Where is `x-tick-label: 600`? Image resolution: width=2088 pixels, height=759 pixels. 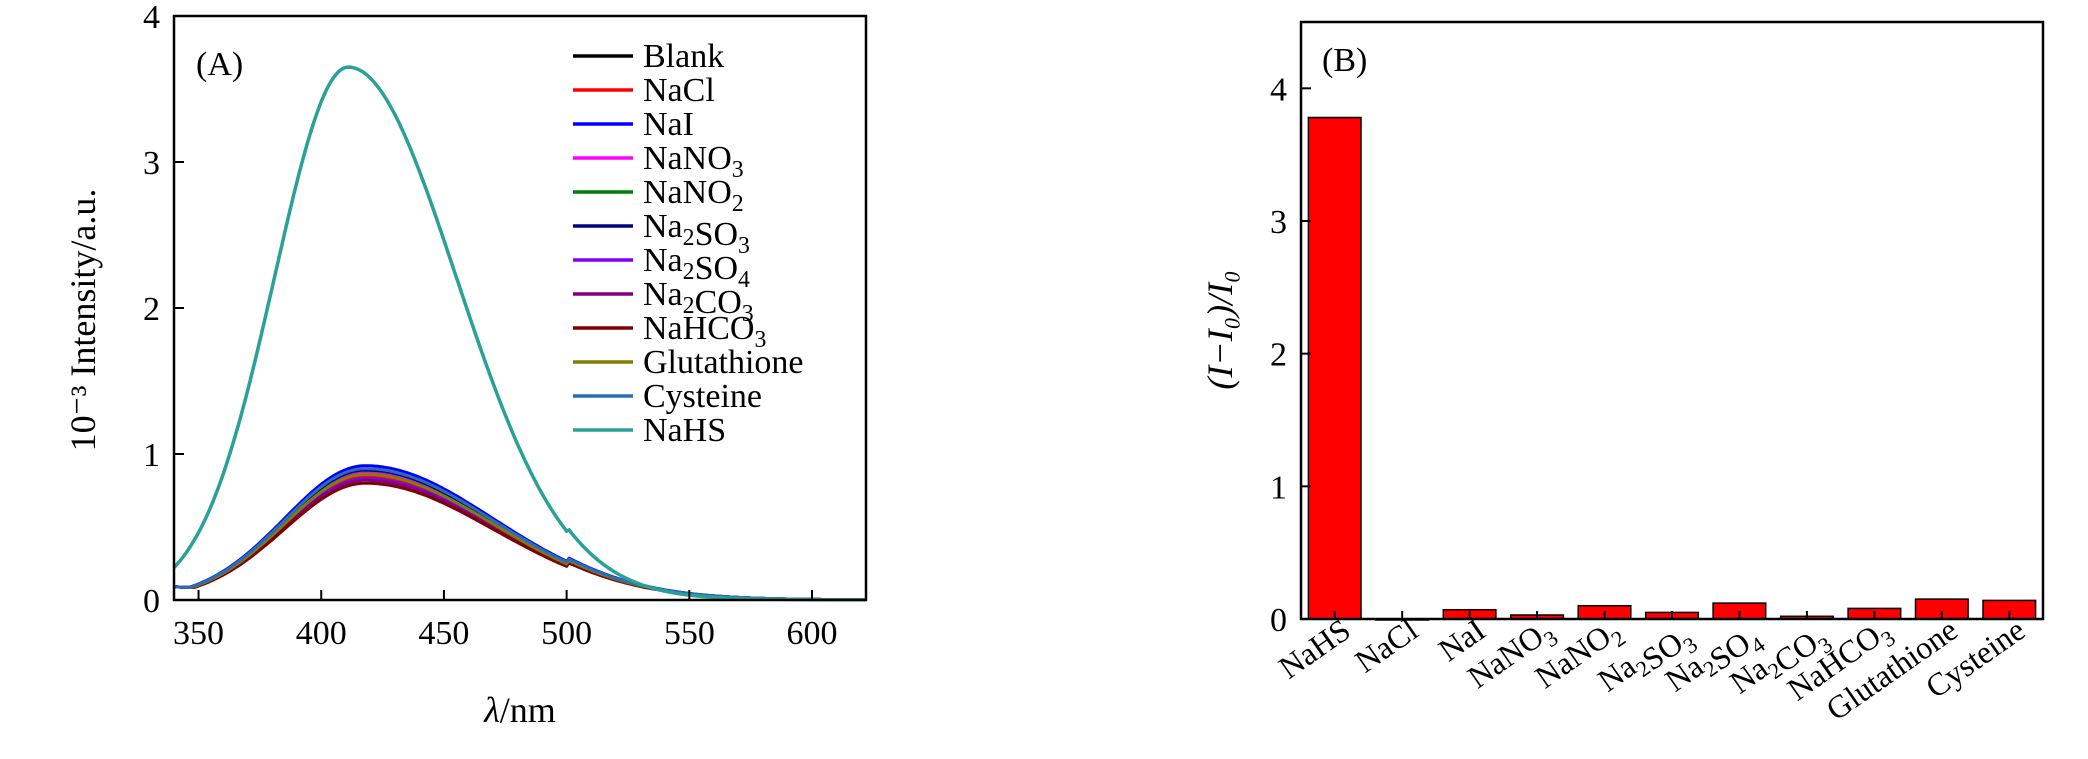
x-tick-label: 600 is located at coordinates (812, 633).